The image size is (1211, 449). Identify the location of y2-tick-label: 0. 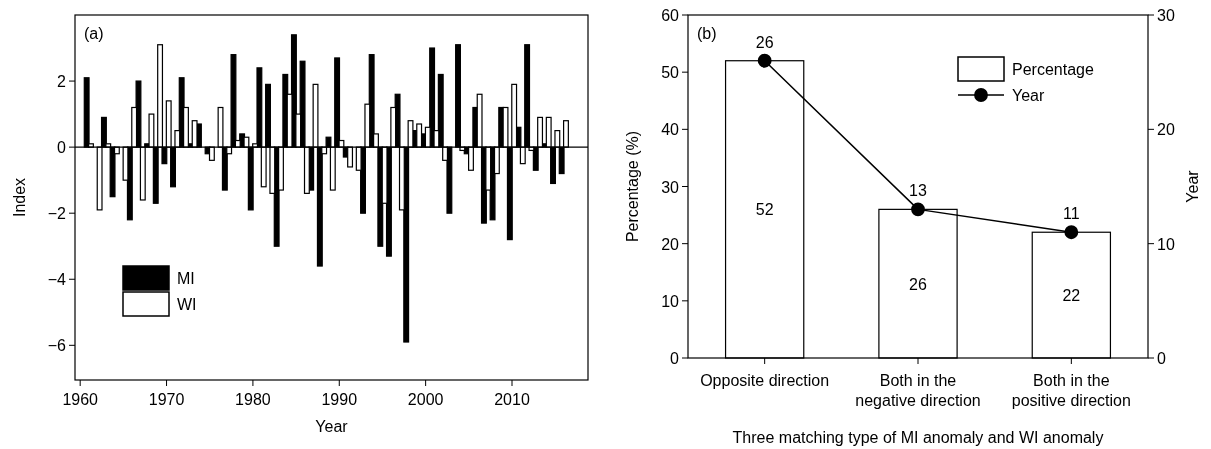
(1161, 358).